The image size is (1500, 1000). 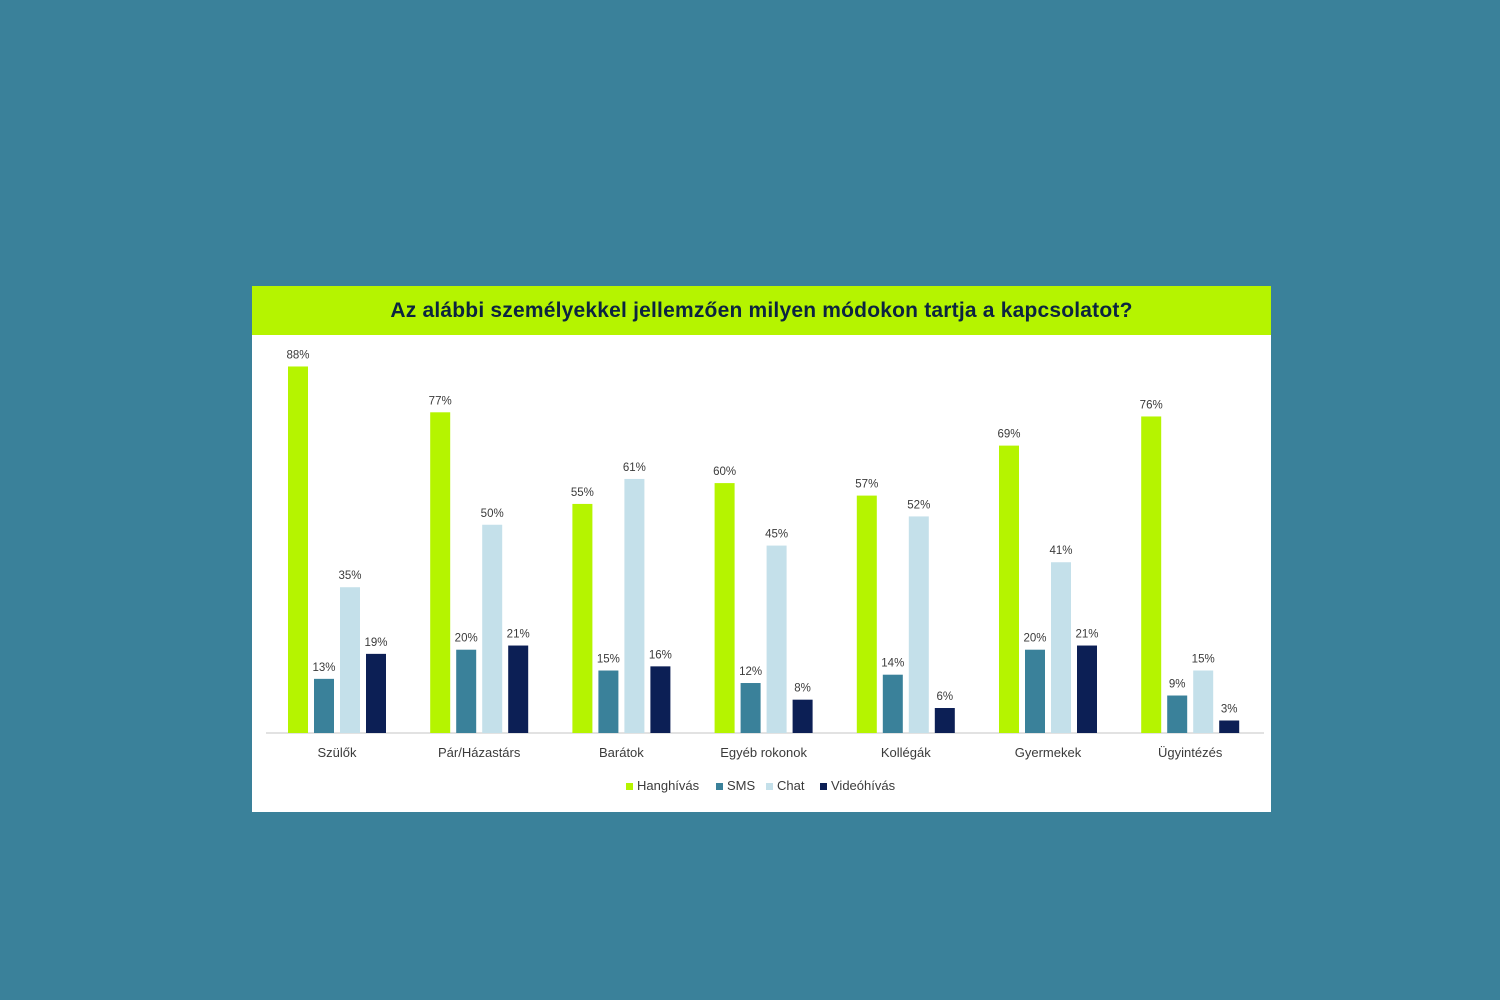 I want to click on category-label-szulok: Szülők, so click(x=337, y=752).